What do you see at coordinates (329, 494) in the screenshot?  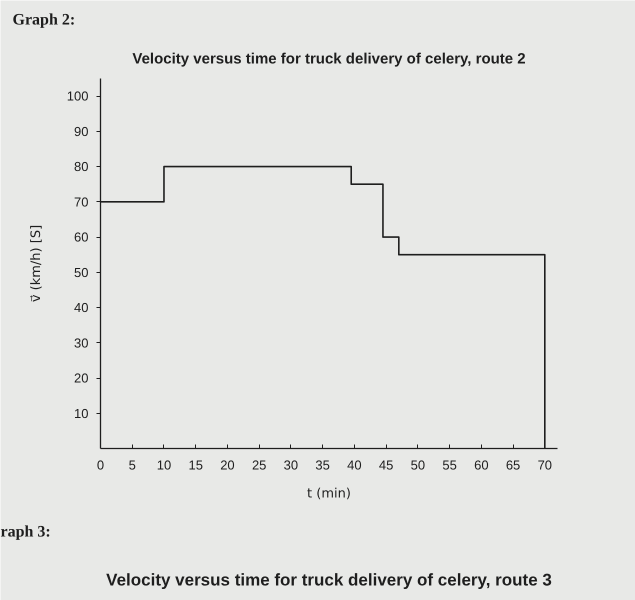 I see `x-axis-title: t (min)` at bounding box center [329, 494].